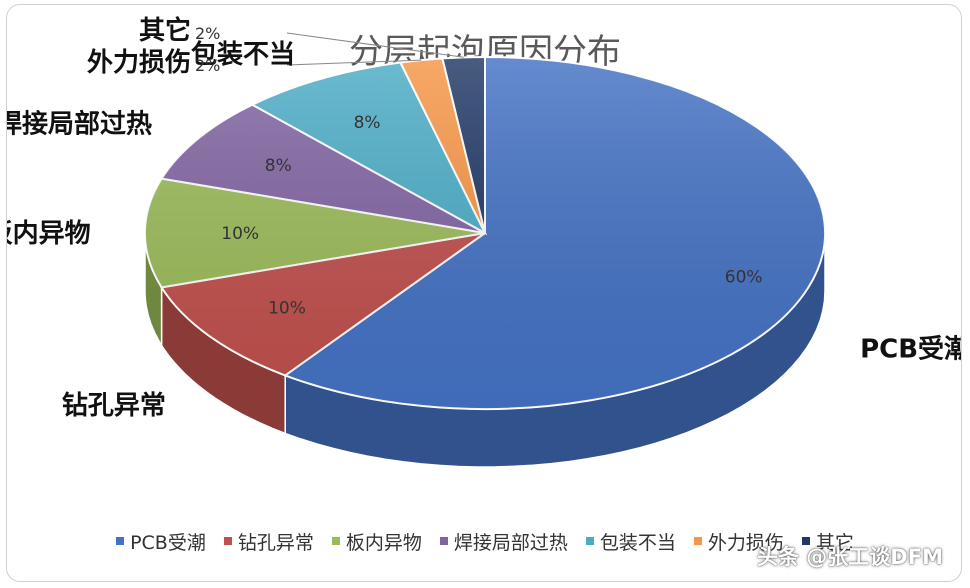 This screenshot has width=970, height=588. What do you see at coordinates (168, 542) in the screenshot?
I see `legend-label: PCB受潮` at bounding box center [168, 542].